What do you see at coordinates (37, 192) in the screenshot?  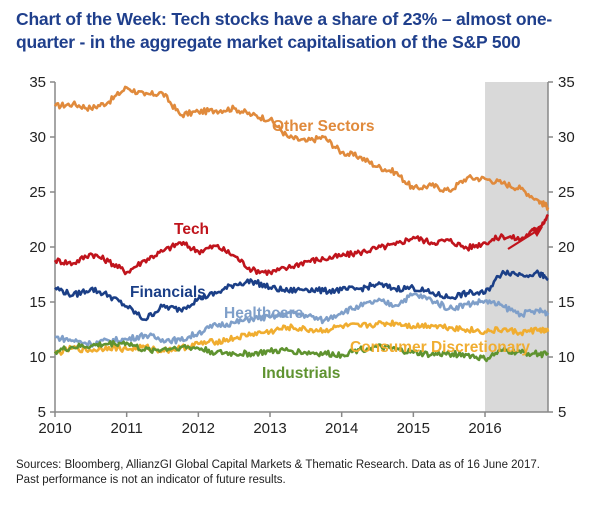 I see `y-tick-label-left: 25` at bounding box center [37, 192].